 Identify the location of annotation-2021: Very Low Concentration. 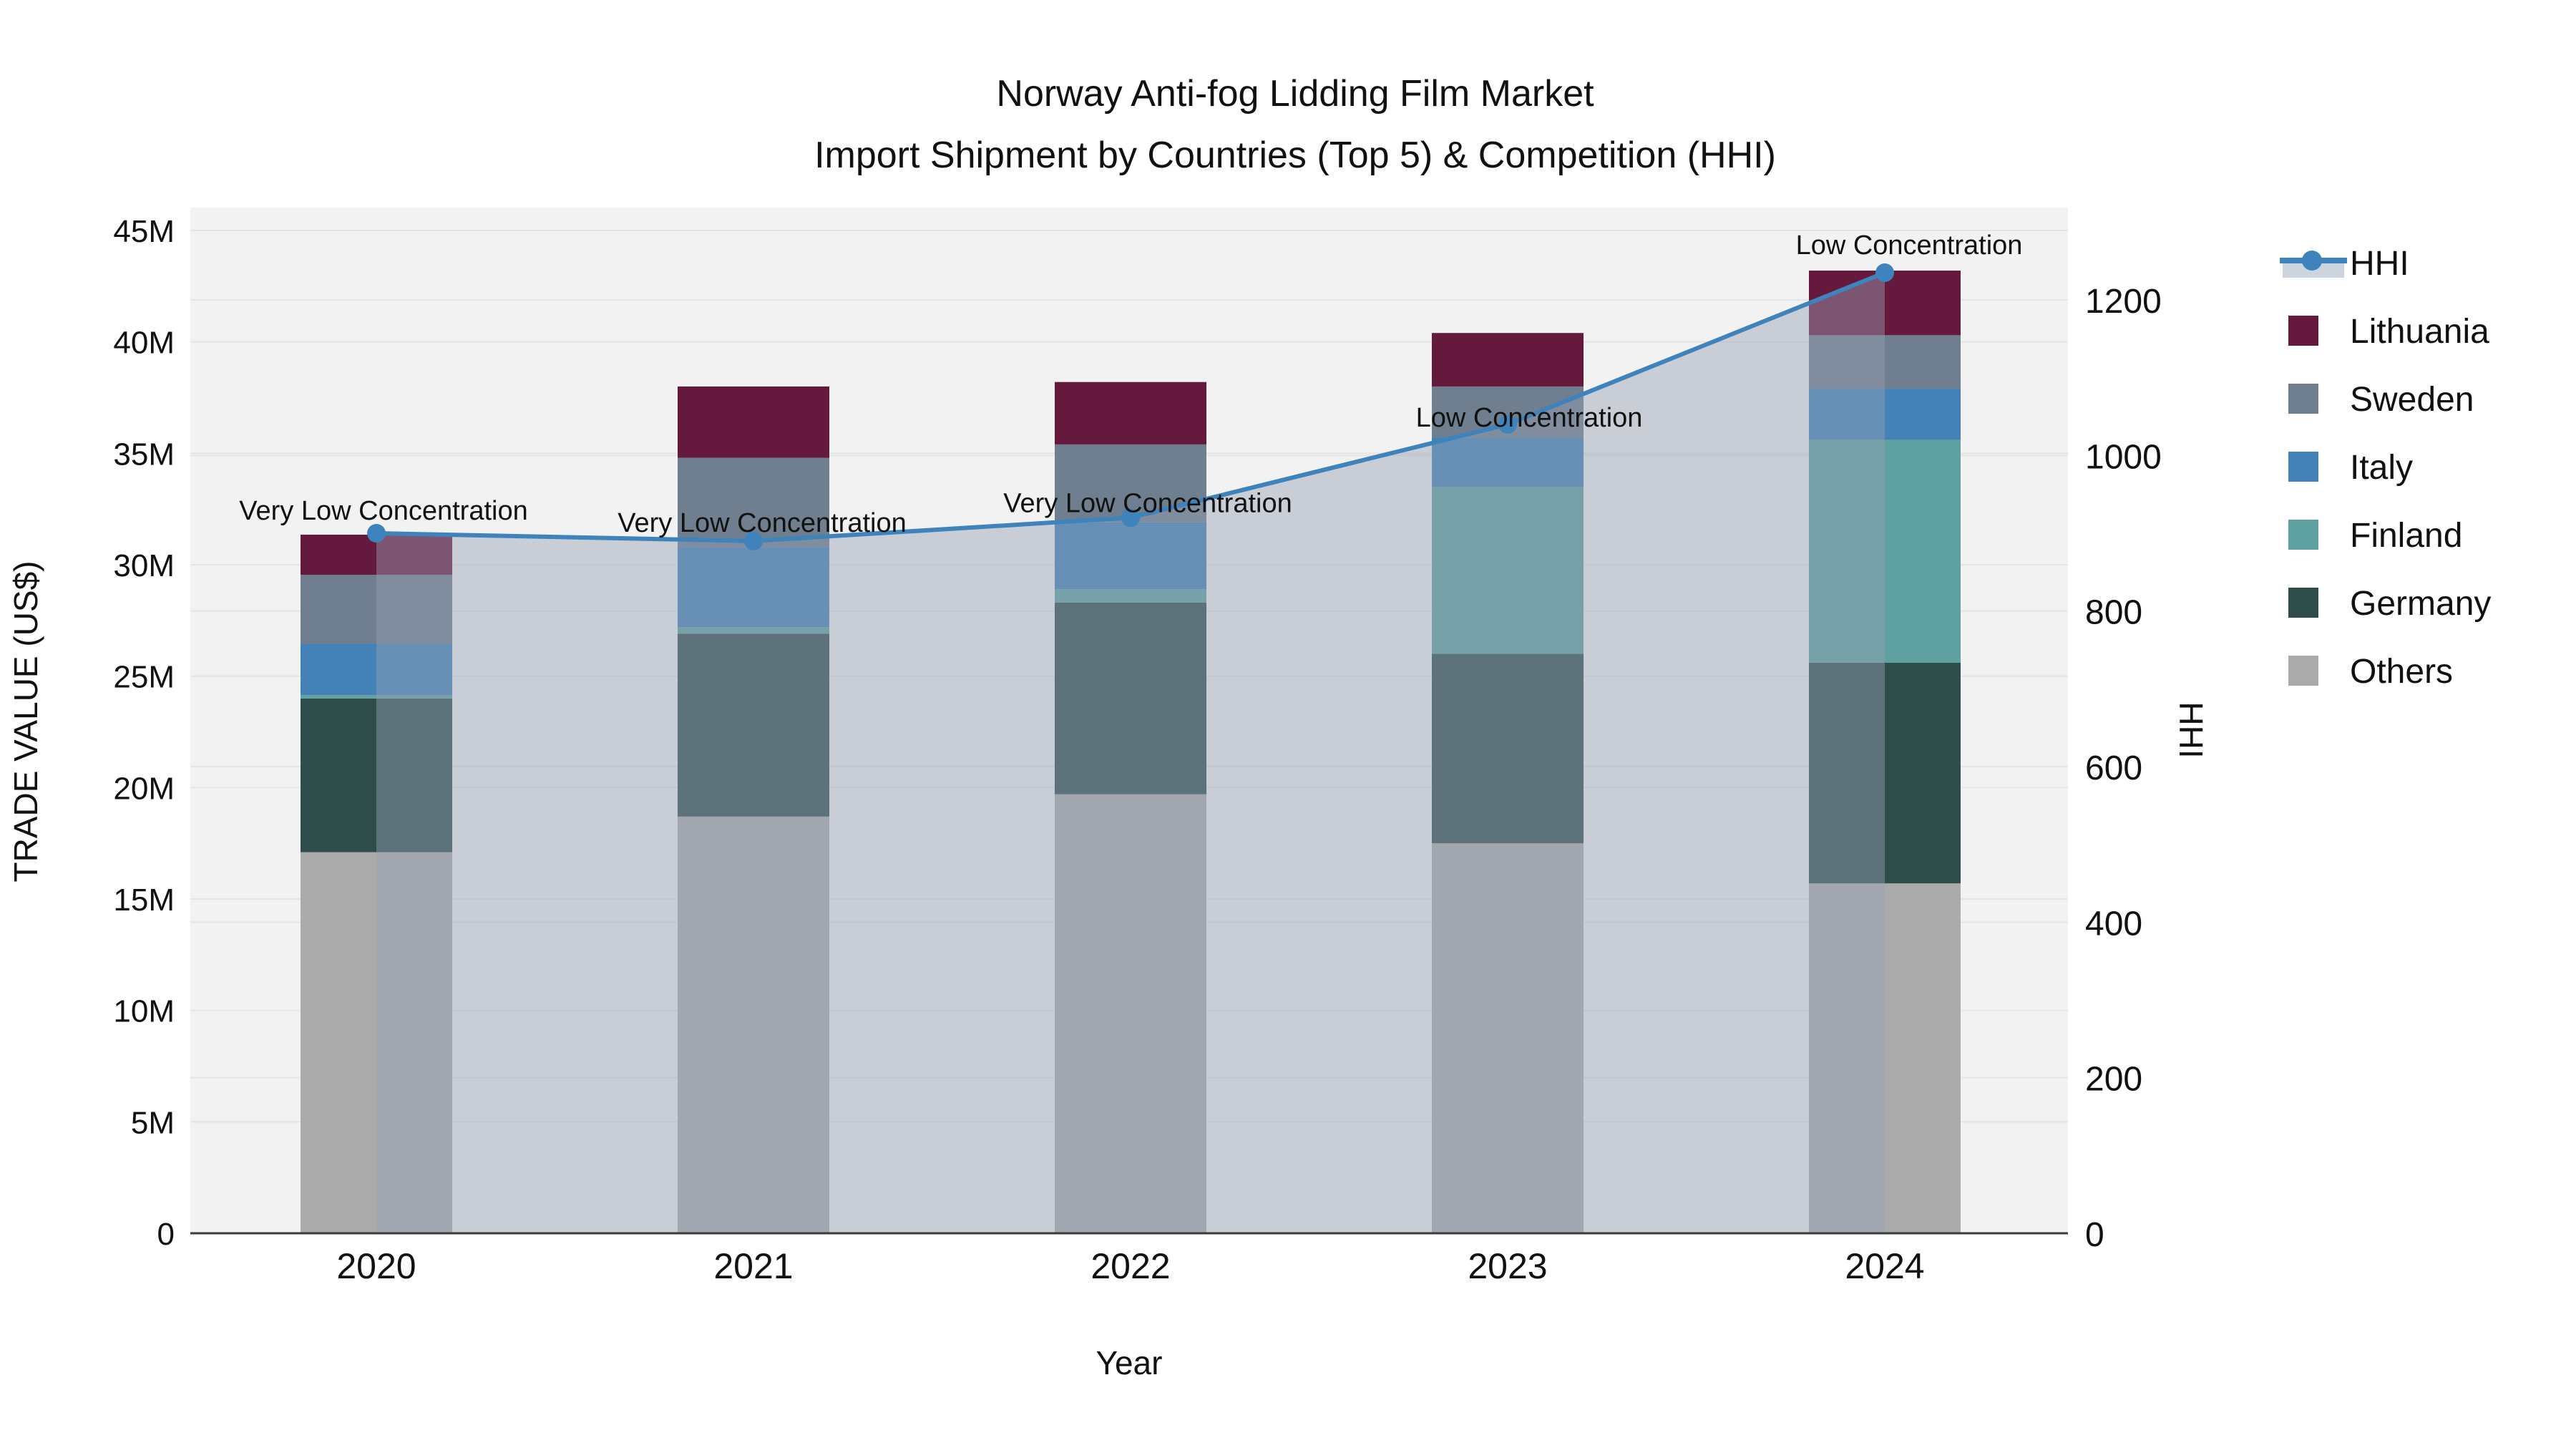
(762, 523).